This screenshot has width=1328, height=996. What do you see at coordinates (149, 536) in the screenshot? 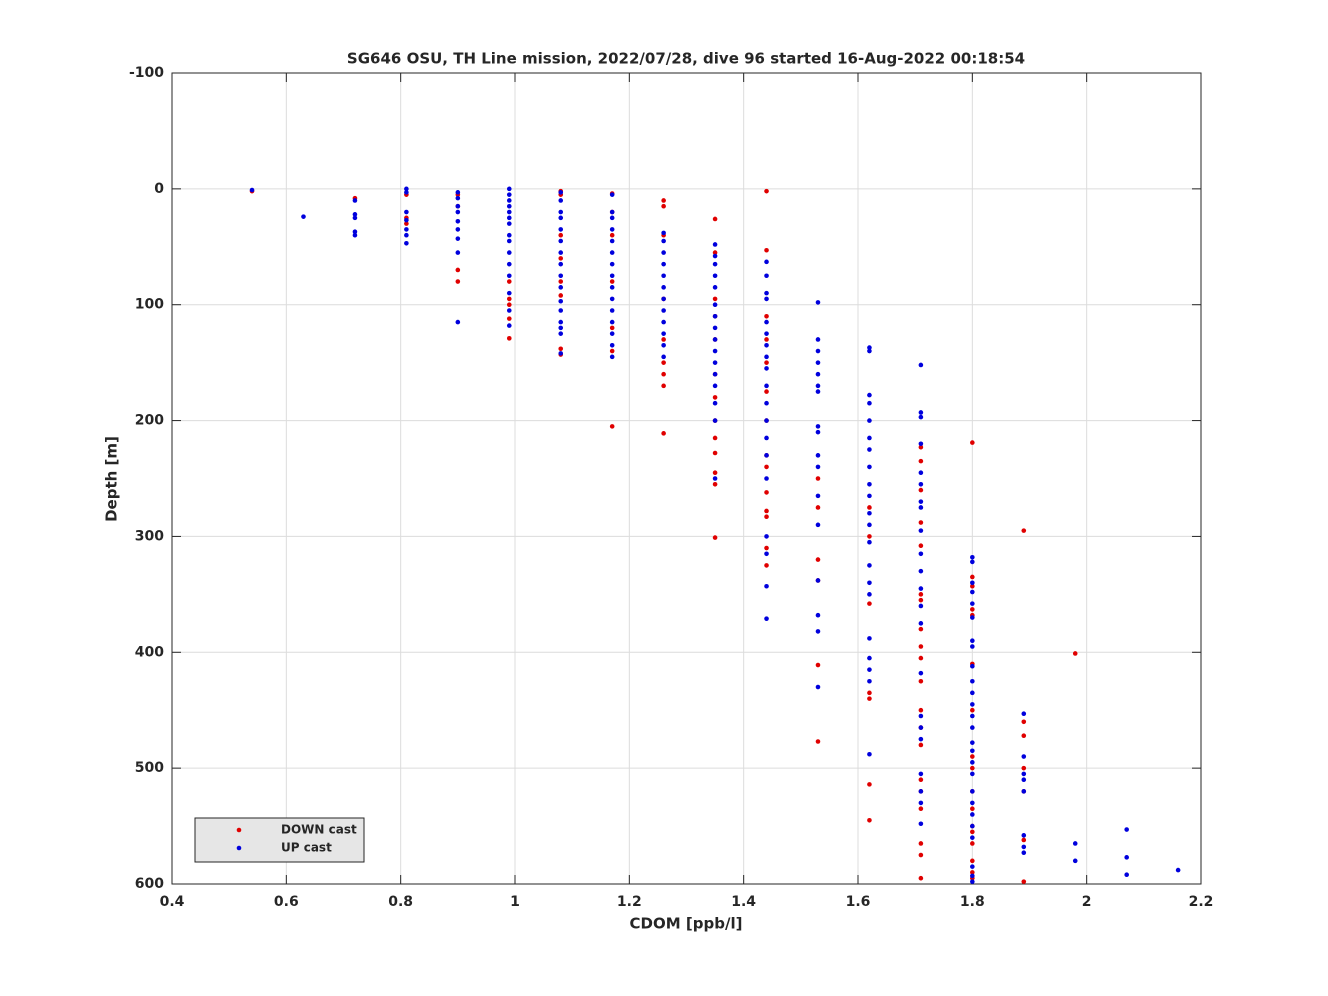
I see `y-tick-label: 300` at bounding box center [149, 536].